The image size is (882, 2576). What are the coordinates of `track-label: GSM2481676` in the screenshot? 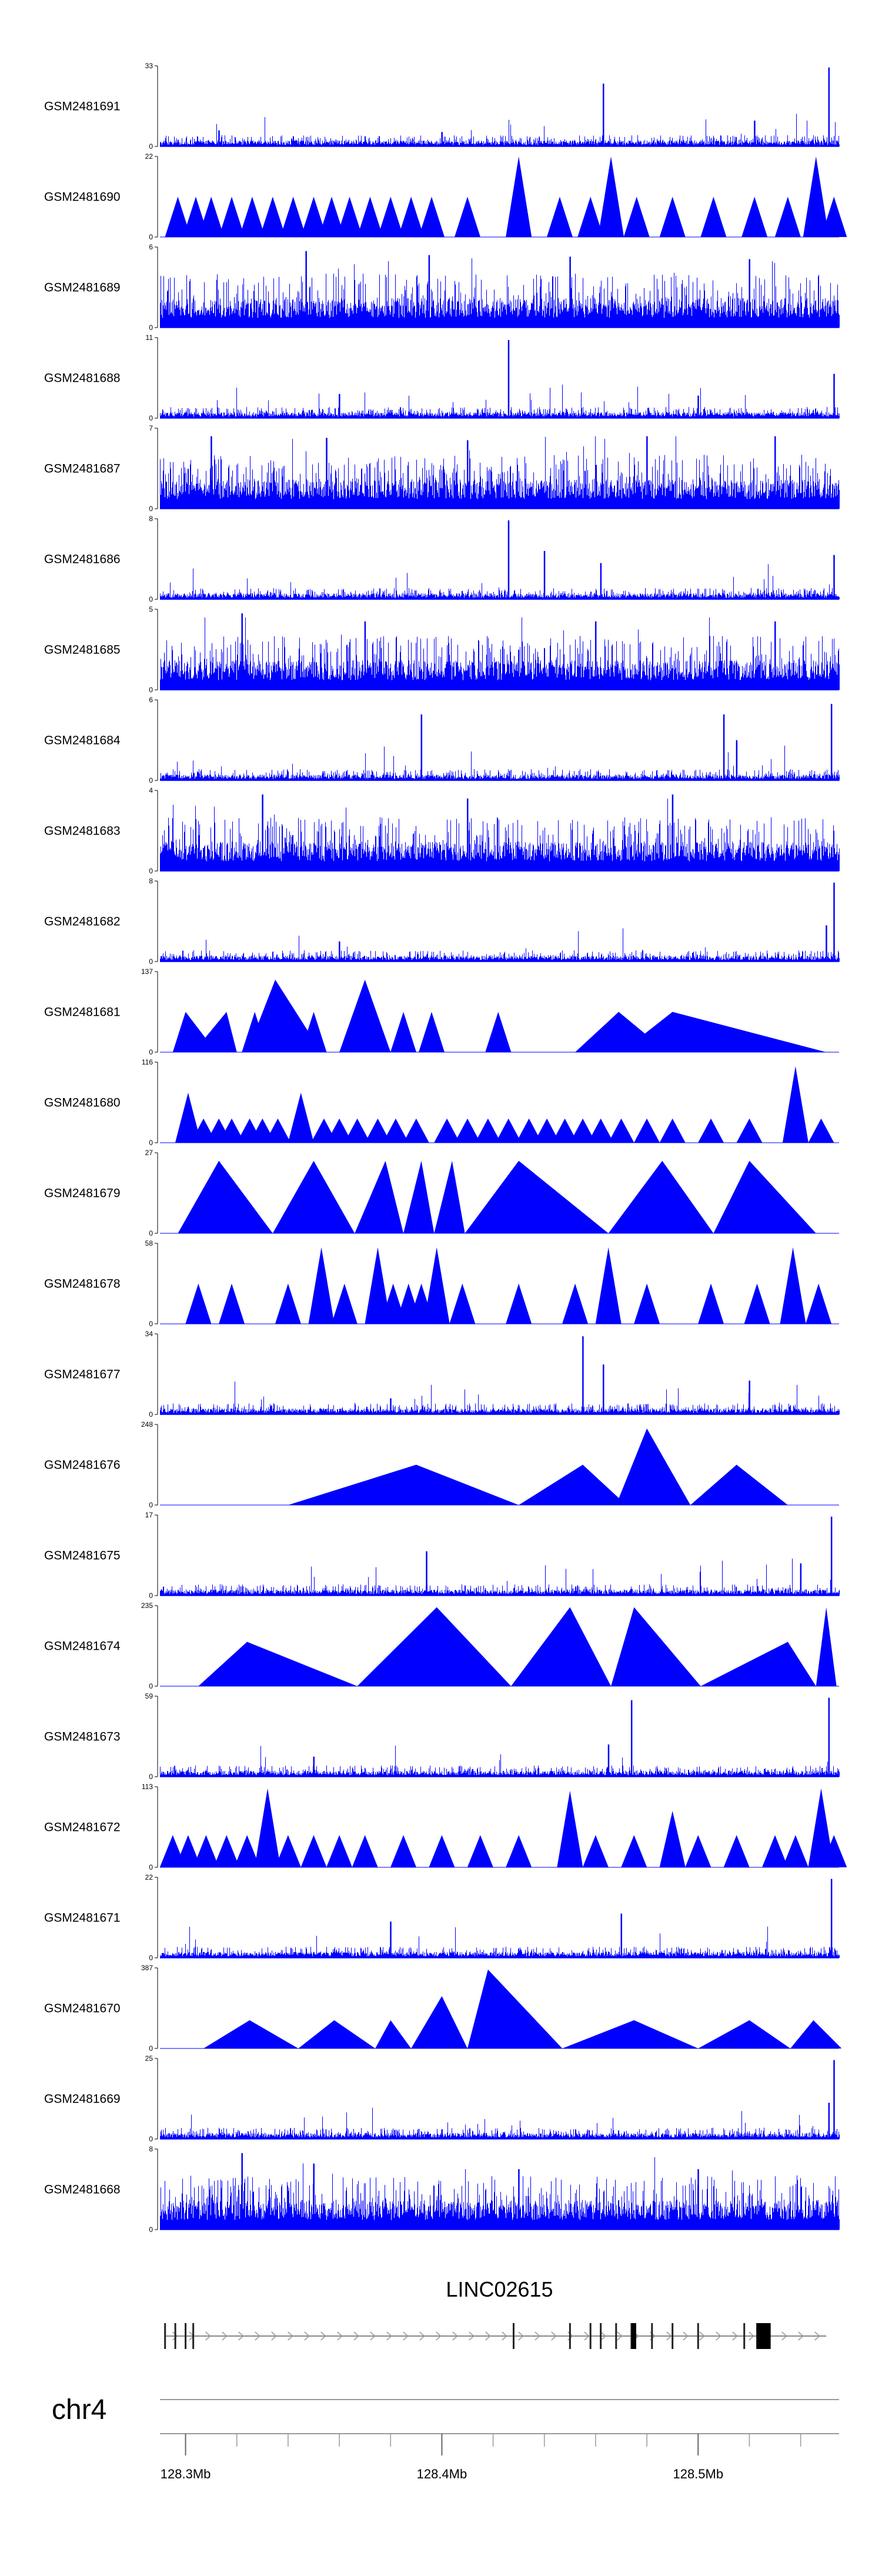 It's located at (82, 1465).